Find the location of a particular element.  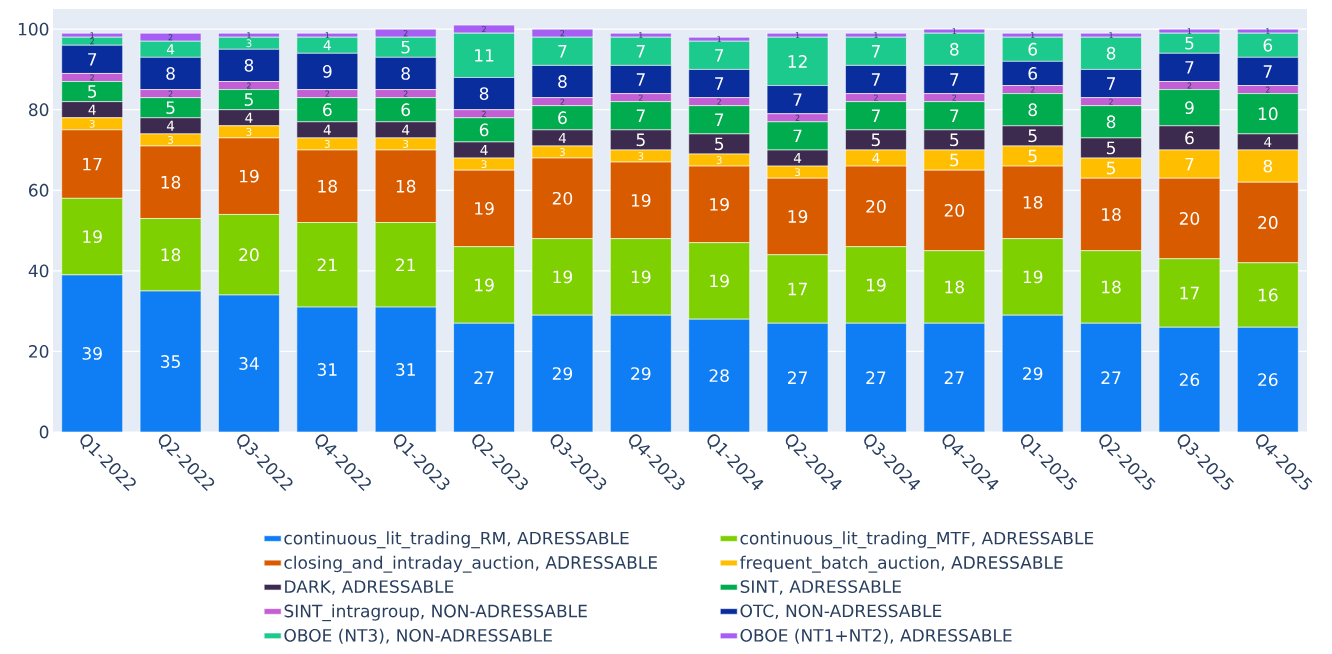

legend-label: continuous_lit_trading_RM, ADRESSABLE is located at coordinates (456, 540).